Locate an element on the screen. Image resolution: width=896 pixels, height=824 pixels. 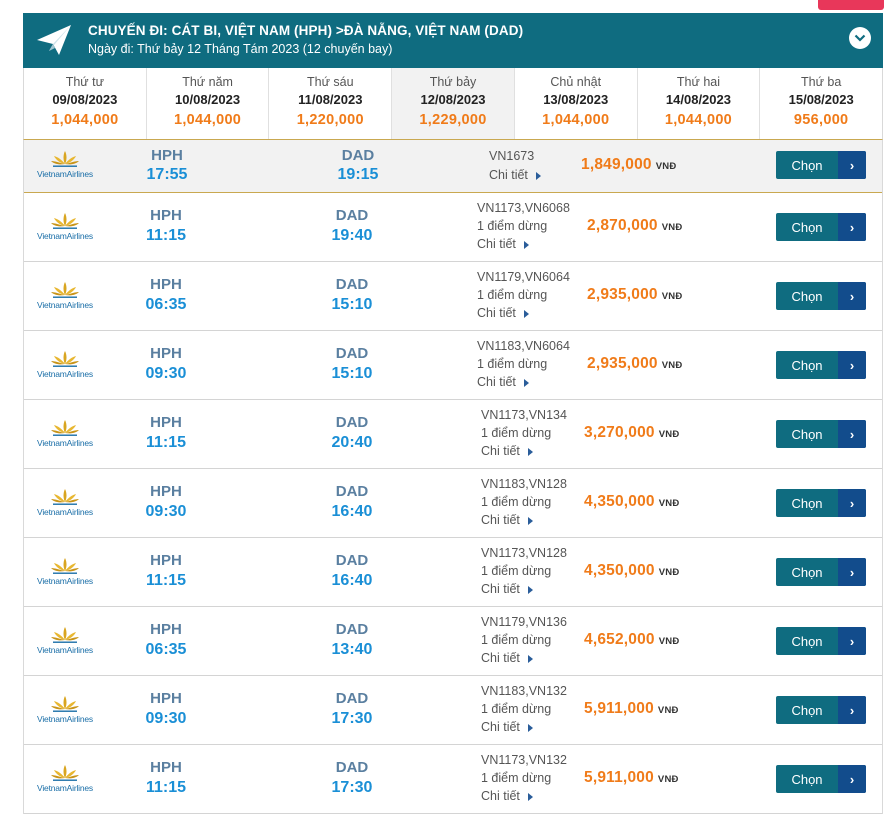
date-tab-day: Thứ ba is located at coordinates (821, 82).